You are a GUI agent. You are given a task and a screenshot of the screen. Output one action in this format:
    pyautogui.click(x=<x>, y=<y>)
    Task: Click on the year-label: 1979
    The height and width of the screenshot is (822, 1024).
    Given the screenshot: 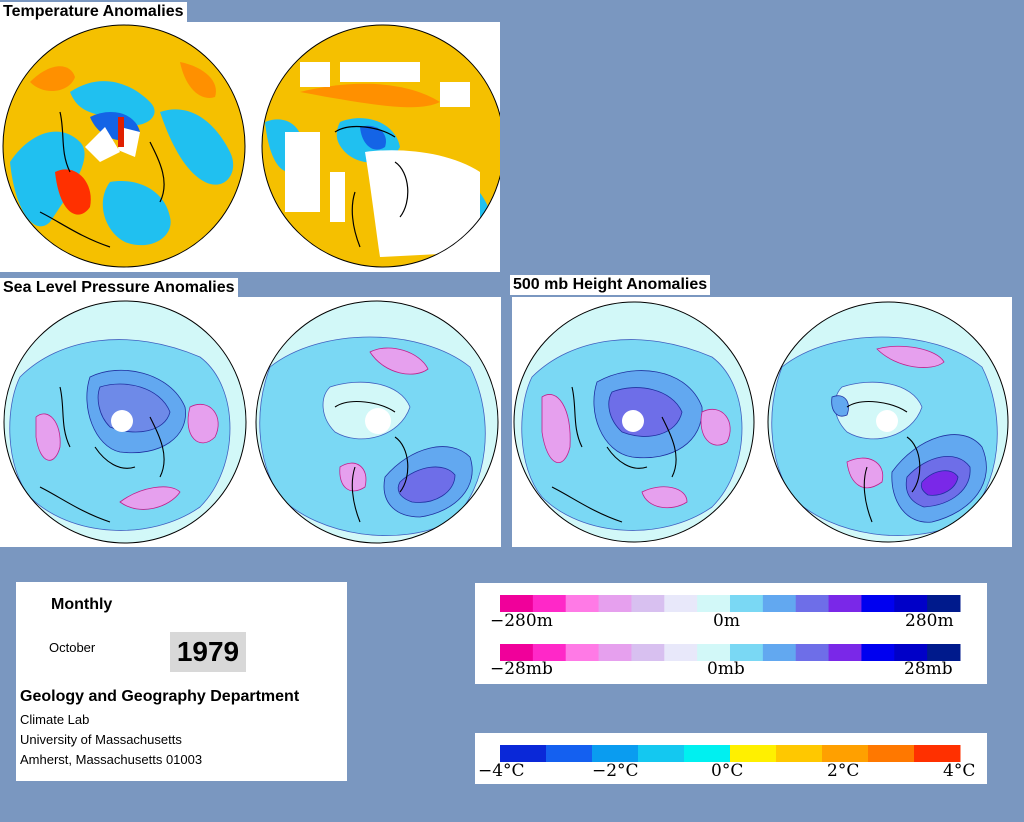 What is the action you would take?
    pyautogui.click(x=208, y=652)
    